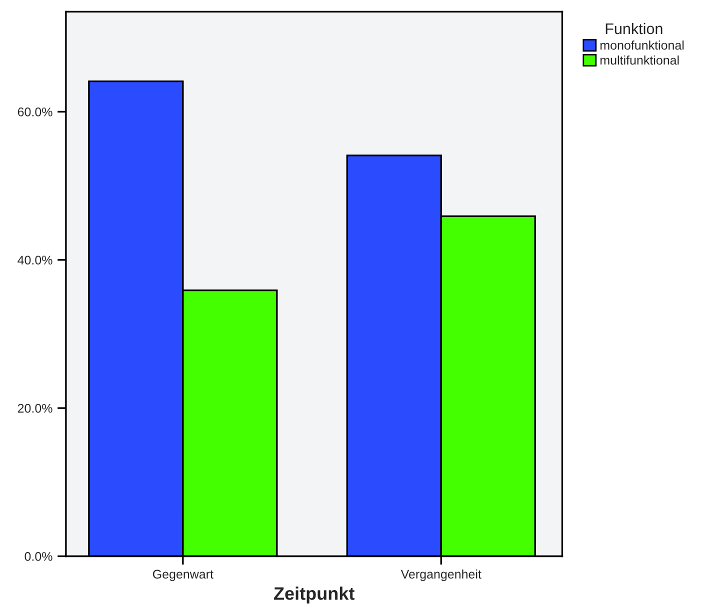  What do you see at coordinates (634, 28) in the screenshot?
I see `legend-title: Funktion` at bounding box center [634, 28].